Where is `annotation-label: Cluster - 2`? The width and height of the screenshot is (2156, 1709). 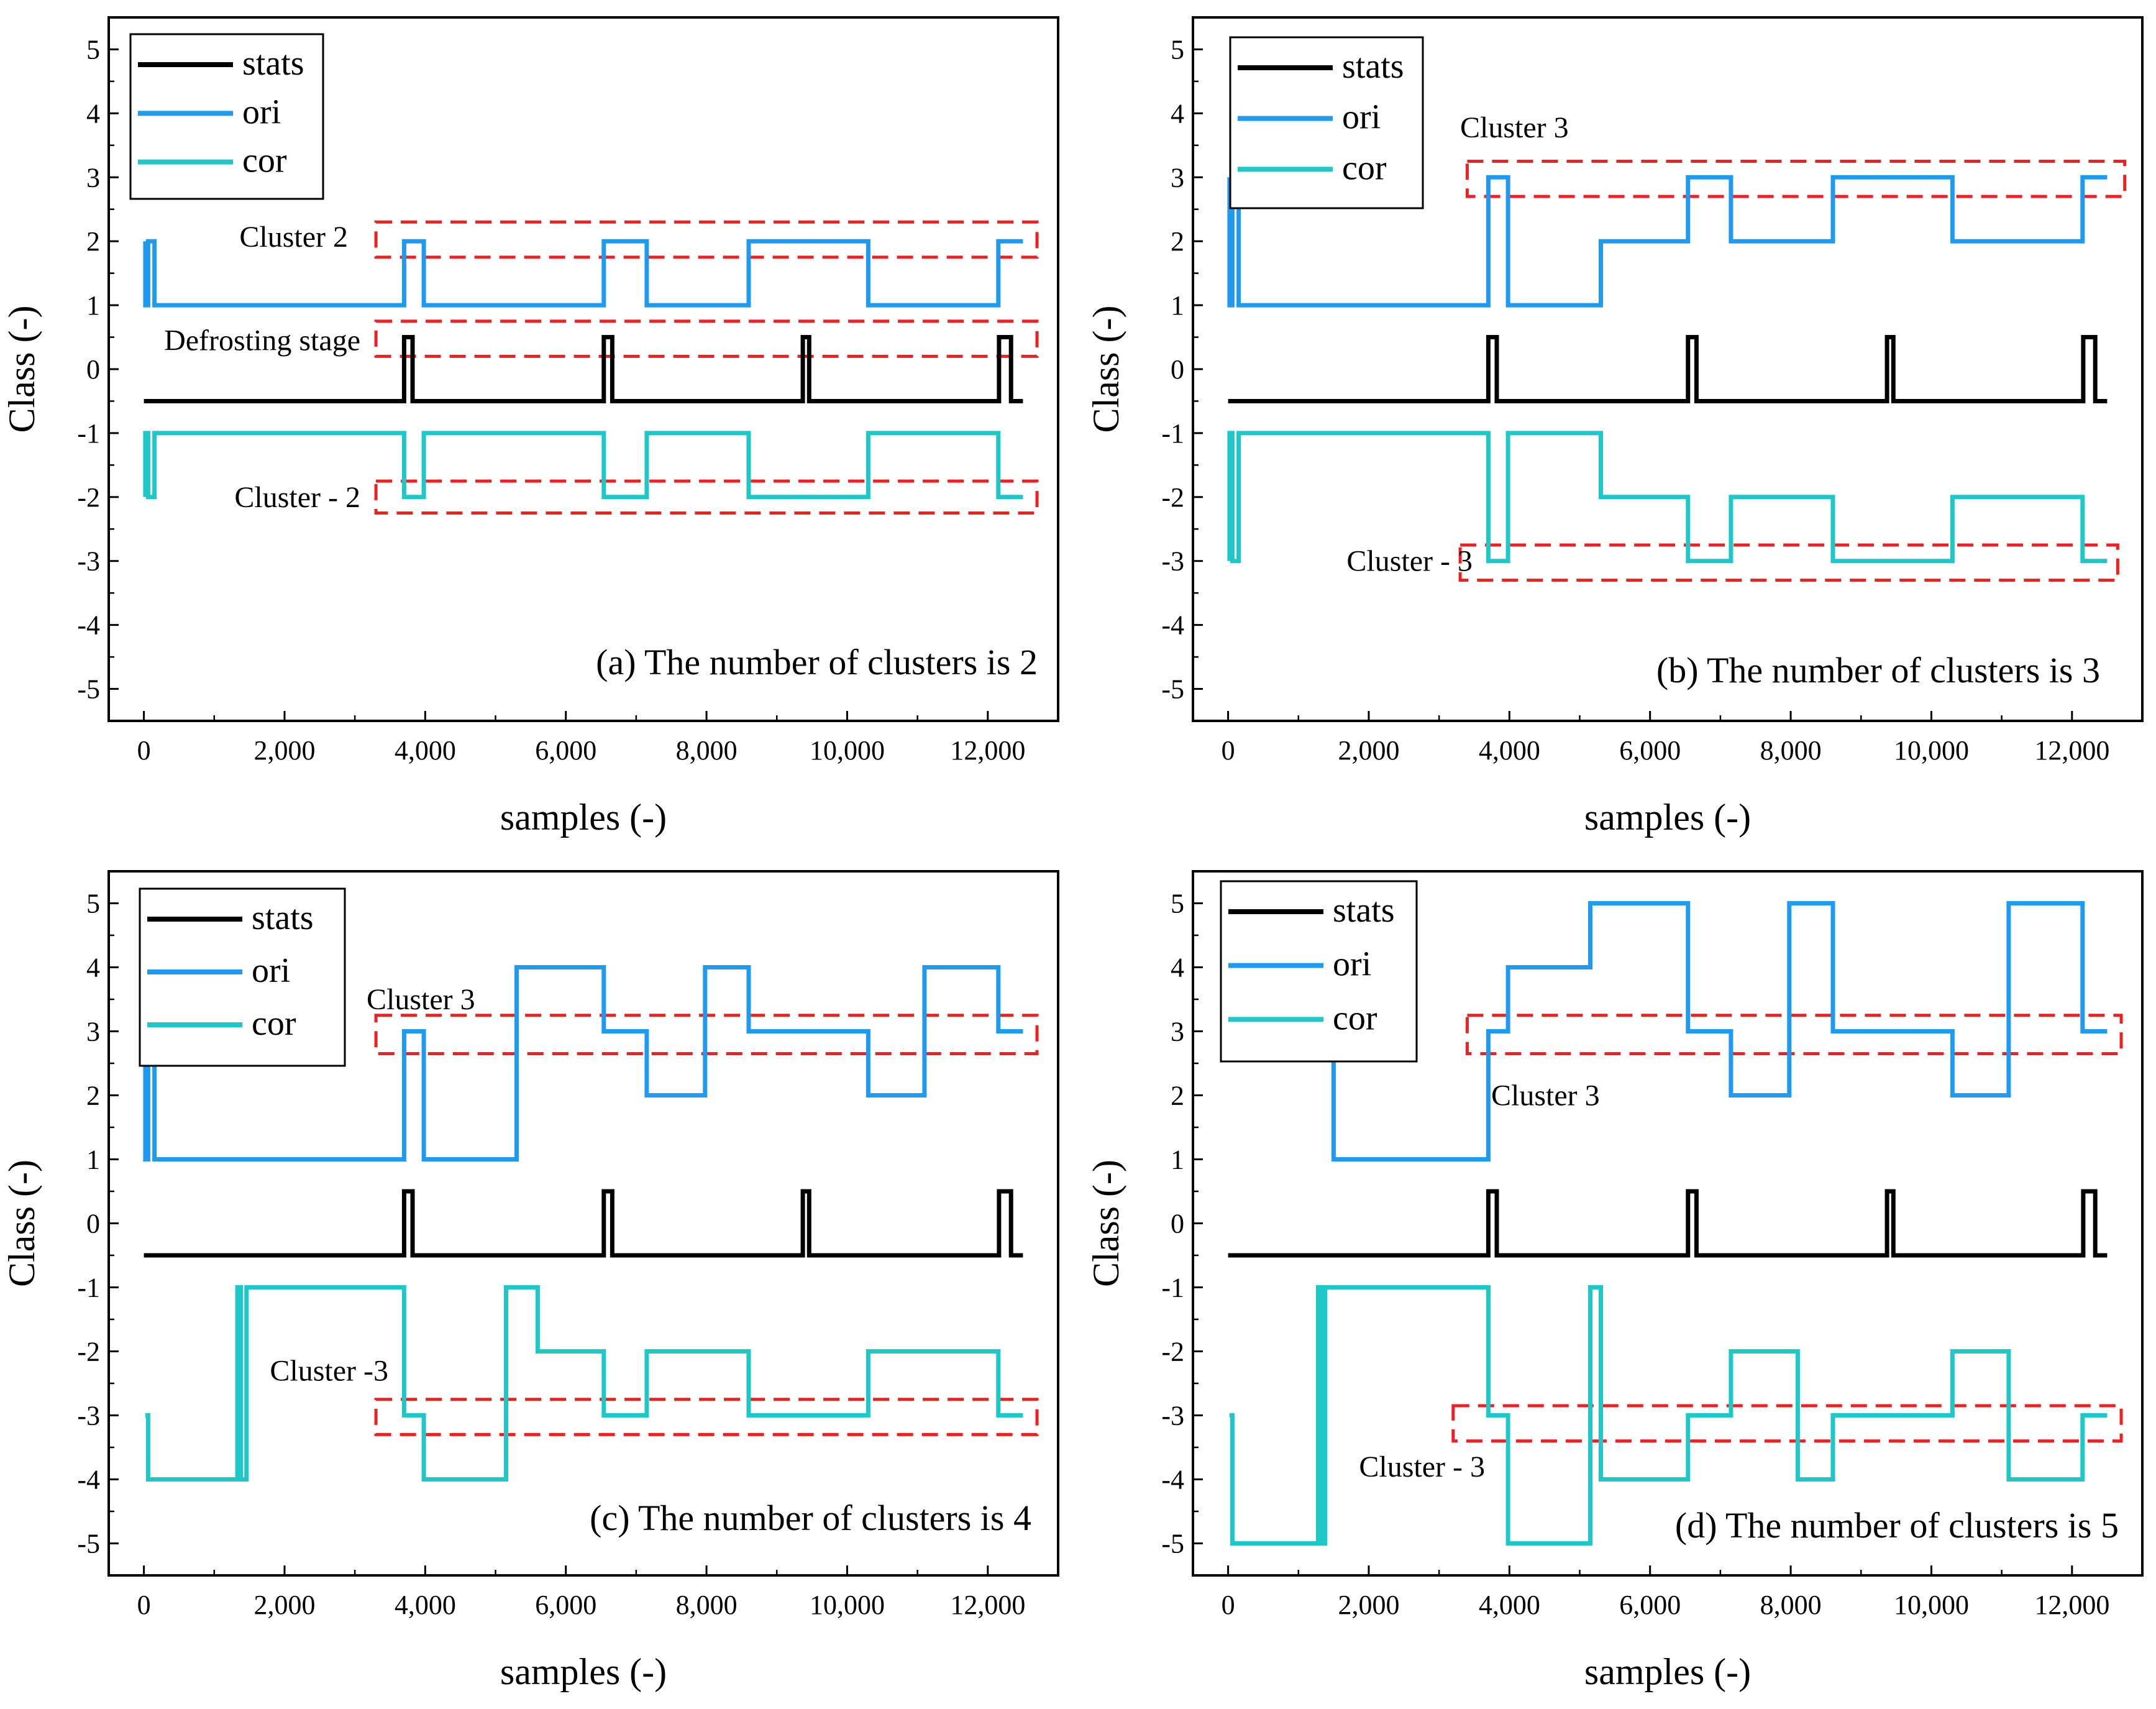 annotation-label: Cluster - 2 is located at coordinates (297, 498).